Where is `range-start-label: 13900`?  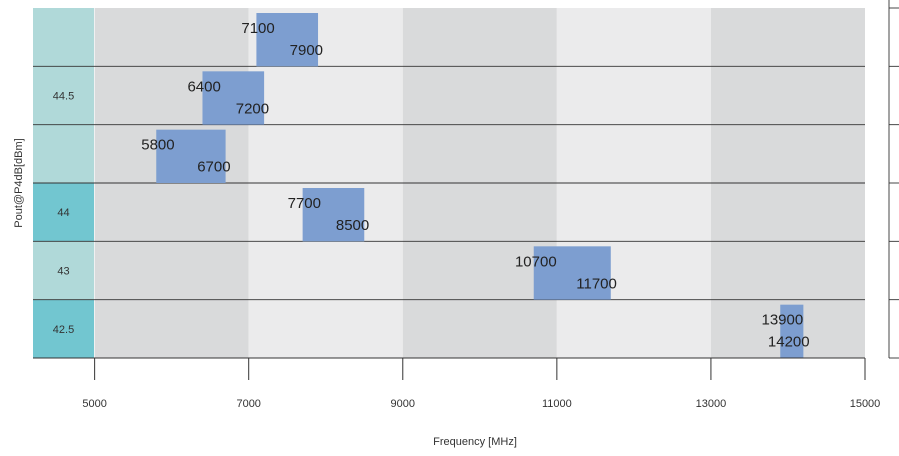 range-start-label: 13900 is located at coordinates (782, 320).